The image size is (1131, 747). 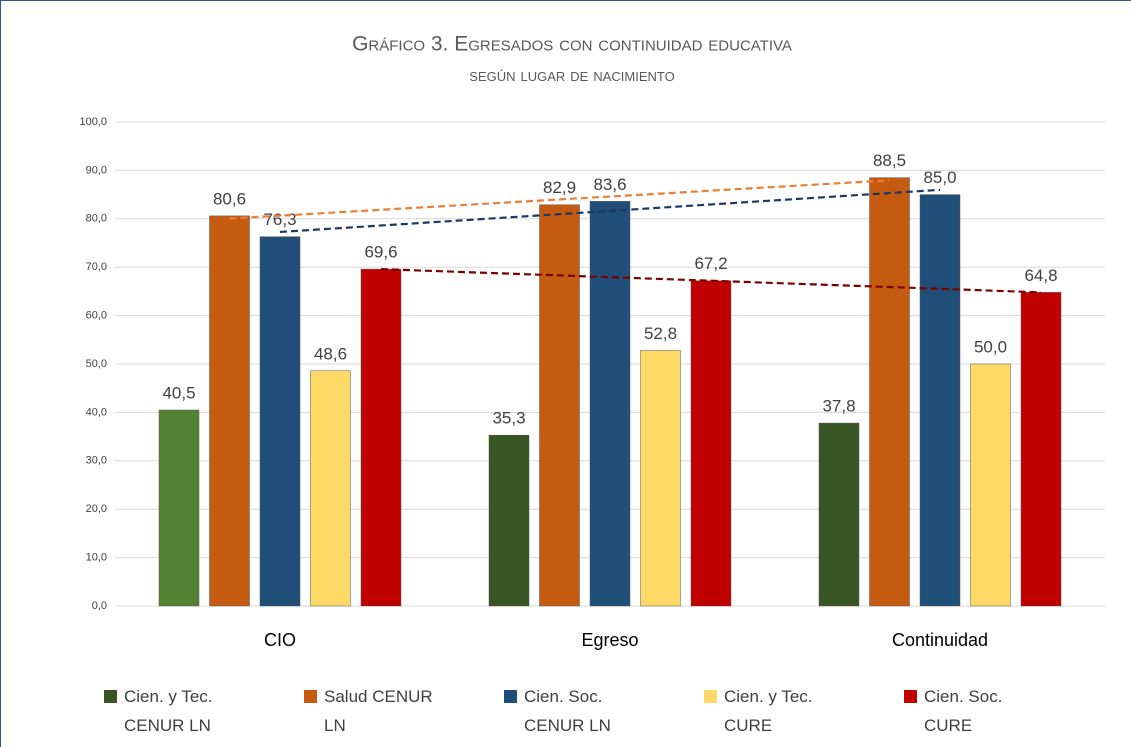 What do you see at coordinates (768, 711) in the screenshot?
I see `legend-label: Cien. y Tec. CURE` at bounding box center [768, 711].